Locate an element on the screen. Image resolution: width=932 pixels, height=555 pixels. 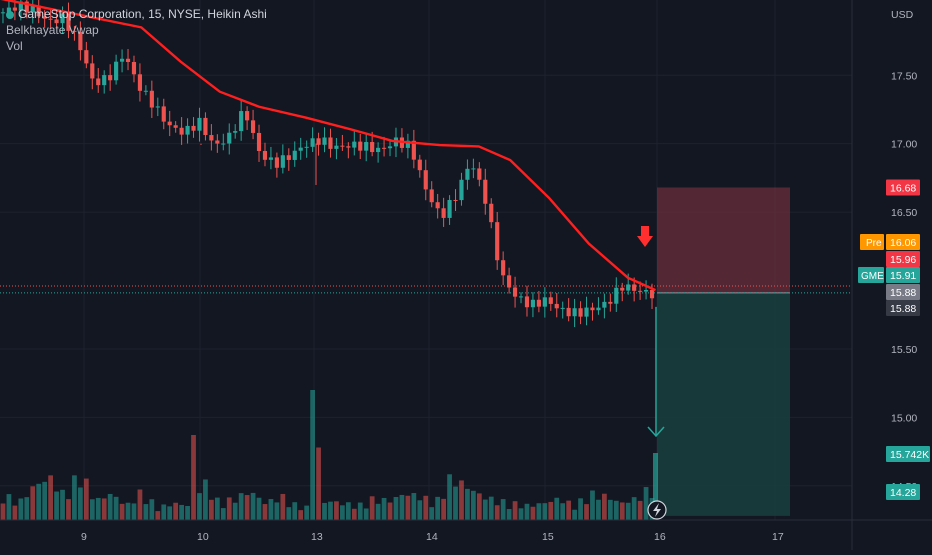
stop-price-tag: 16.68 is located at coordinates (903, 188).